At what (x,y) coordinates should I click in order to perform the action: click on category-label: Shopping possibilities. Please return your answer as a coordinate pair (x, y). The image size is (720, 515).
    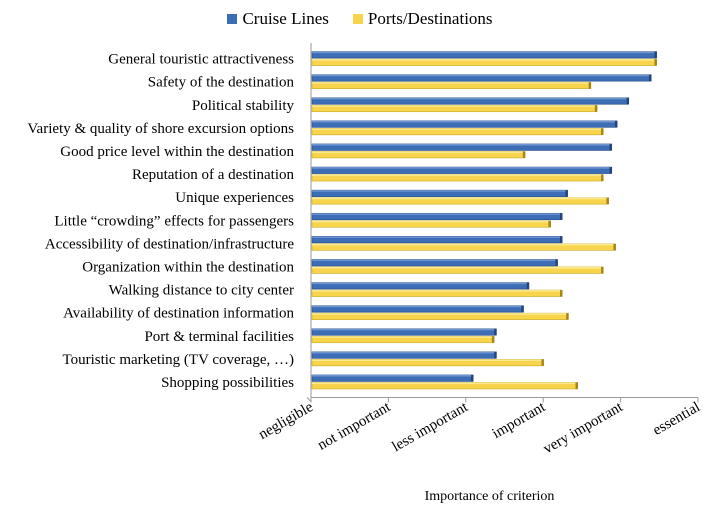
    Looking at the image, I should click on (227, 383).